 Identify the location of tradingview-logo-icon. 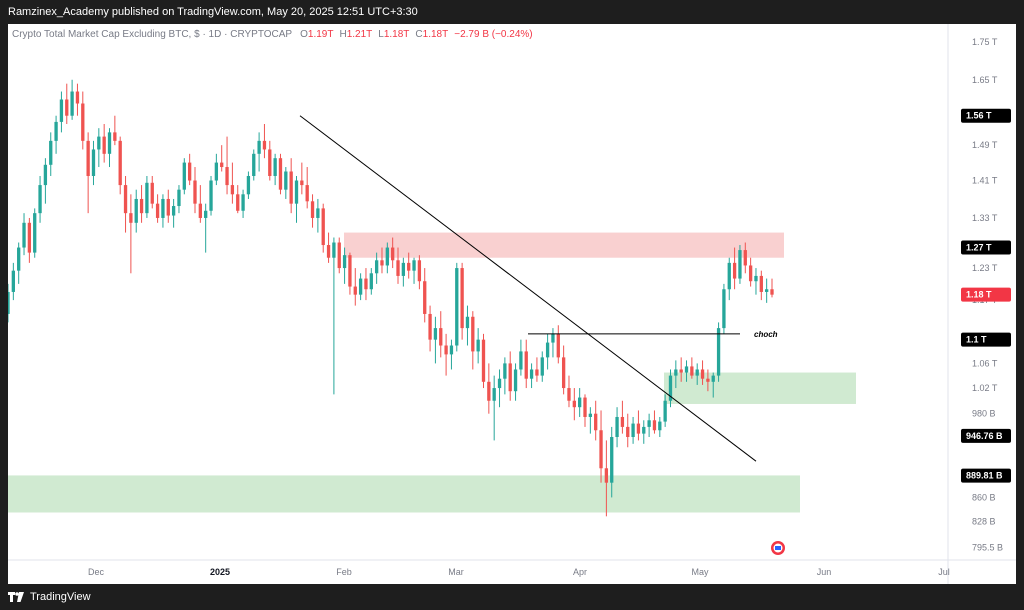
(16, 597).